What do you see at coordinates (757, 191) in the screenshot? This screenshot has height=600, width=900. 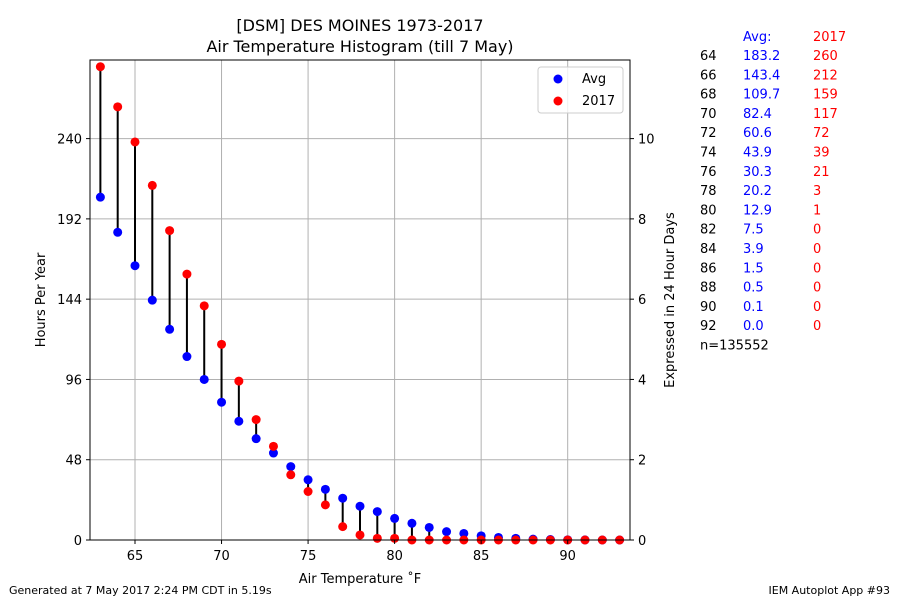 I see `table-avg: 20.2` at bounding box center [757, 191].